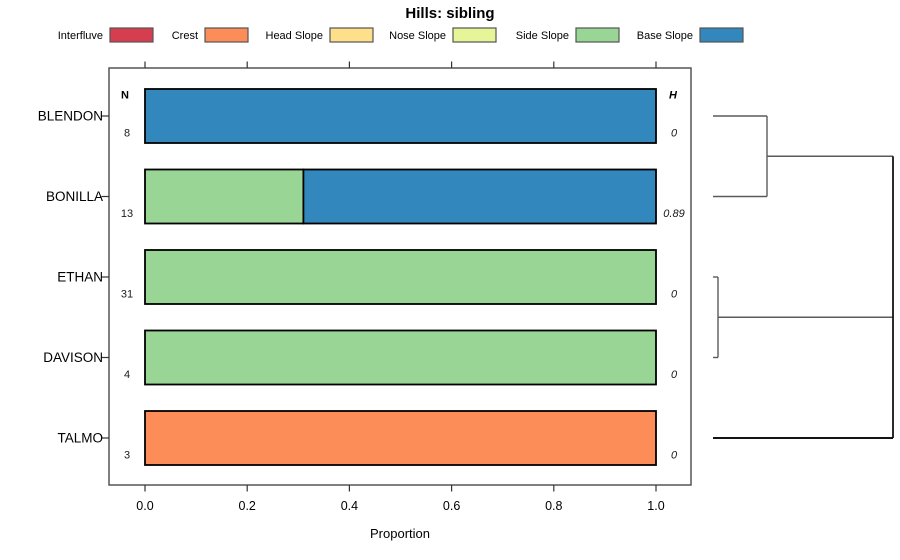 This screenshot has height=560, width=900. Describe the element at coordinates (542, 36) in the screenshot. I see `legend-label: Side Slope` at that location.